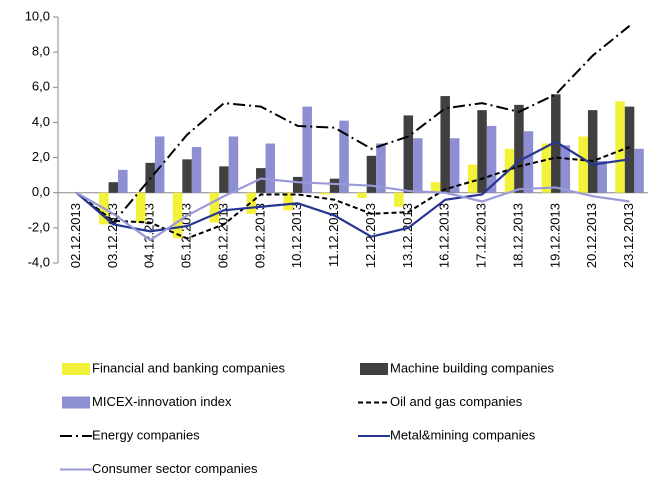 The height and width of the screenshot is (479, 655). Describe the element at coordinates (352, 209) in the screenshot. I see `line-series` at that location.